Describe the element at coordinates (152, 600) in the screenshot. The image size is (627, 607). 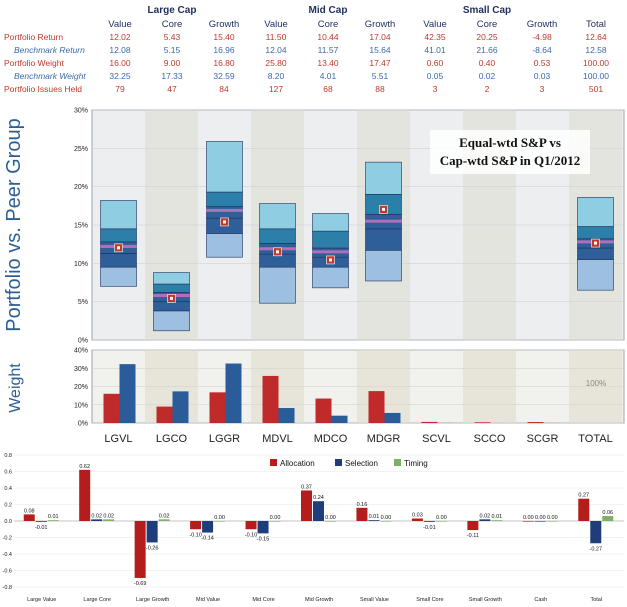
I see `category-label: Large Growth` at that location.